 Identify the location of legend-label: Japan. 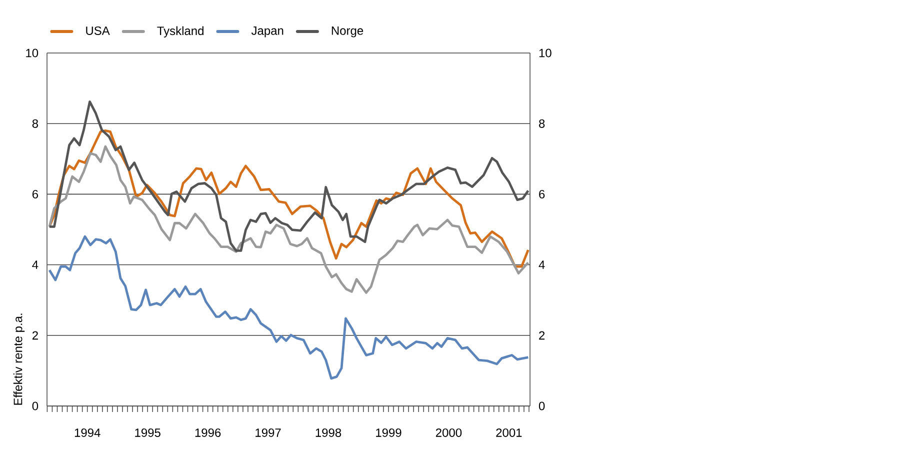
(267, 32).